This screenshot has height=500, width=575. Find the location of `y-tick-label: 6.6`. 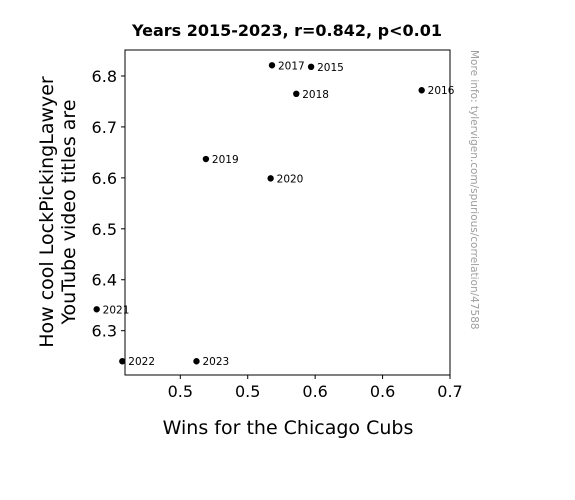

y-tick-label: 6.6 is located at coordinates (104, 178).